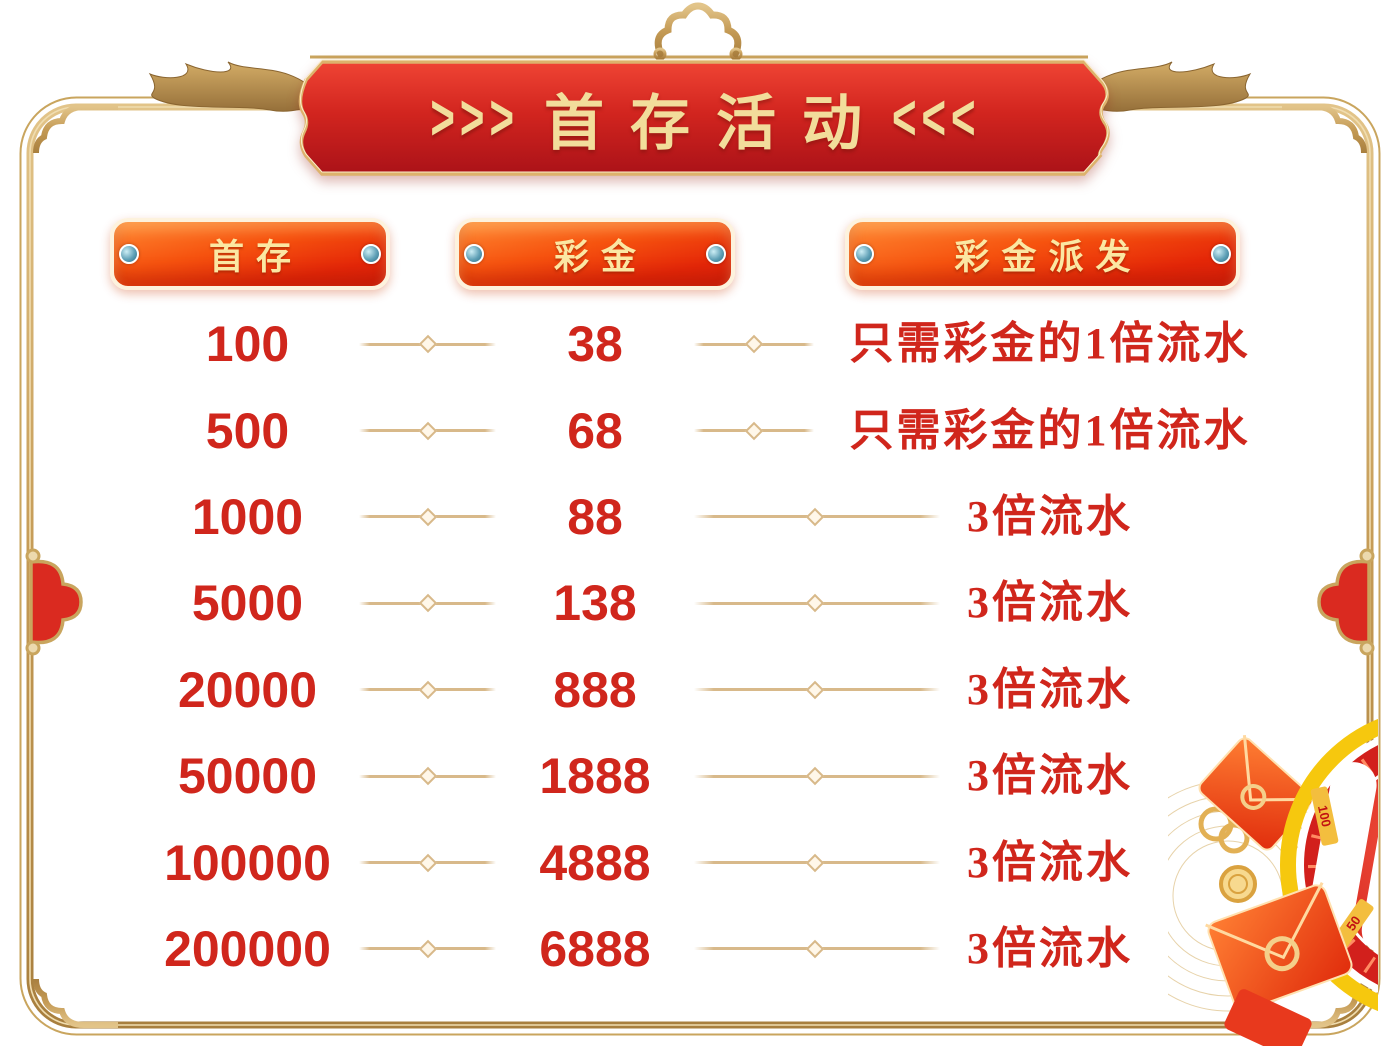  I want to click on bonus-value: 88, so click(595, 516).